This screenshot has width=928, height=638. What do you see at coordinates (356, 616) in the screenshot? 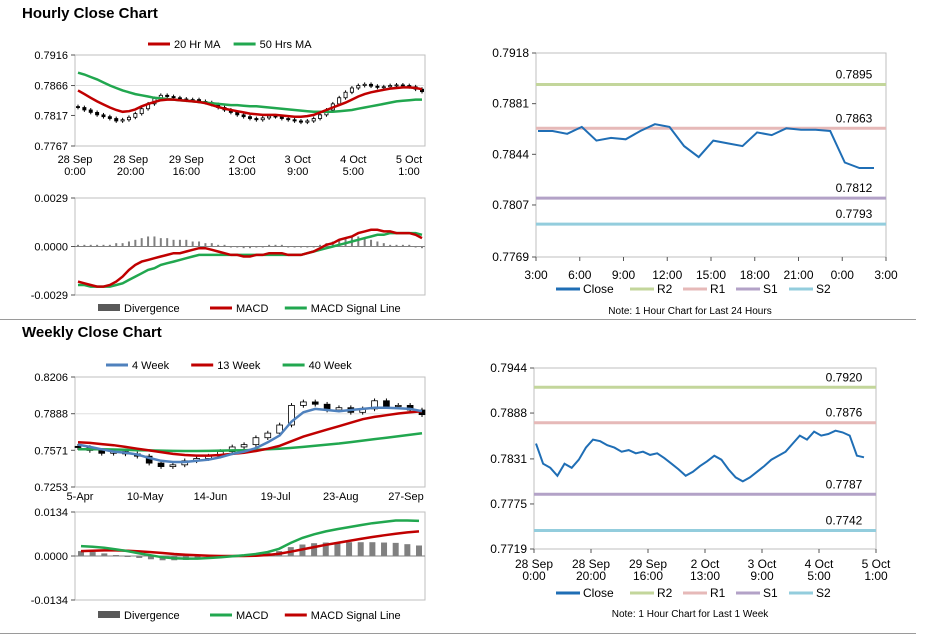
I see `legend-label: MACD Signal Line` at bounding box center [356, 616].